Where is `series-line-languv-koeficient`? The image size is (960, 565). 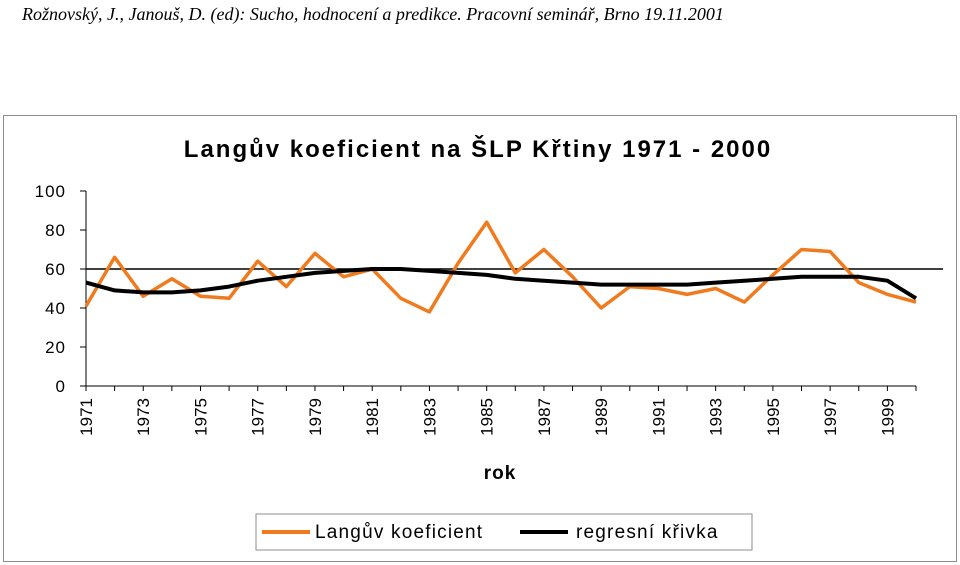 series-line-languv-koeficient is located at coordinates (500, 267).